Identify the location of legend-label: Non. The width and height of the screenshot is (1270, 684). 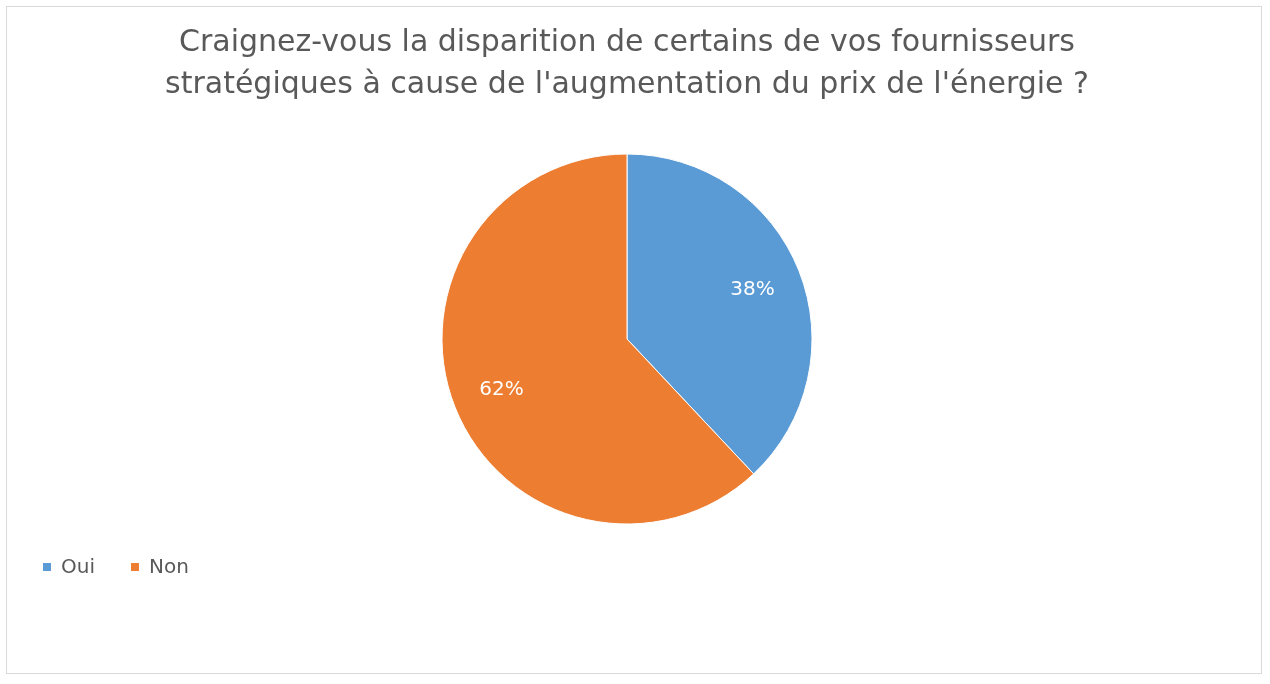
(169, 566).